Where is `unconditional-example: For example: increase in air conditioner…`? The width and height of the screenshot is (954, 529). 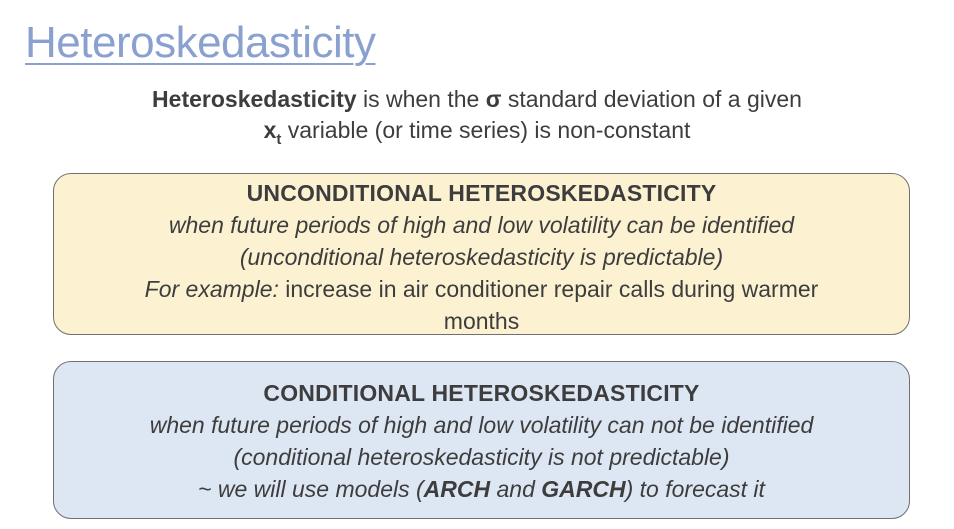 unconditional-example: For example: increase in air conditioner… is located at coordinates (481, 289).